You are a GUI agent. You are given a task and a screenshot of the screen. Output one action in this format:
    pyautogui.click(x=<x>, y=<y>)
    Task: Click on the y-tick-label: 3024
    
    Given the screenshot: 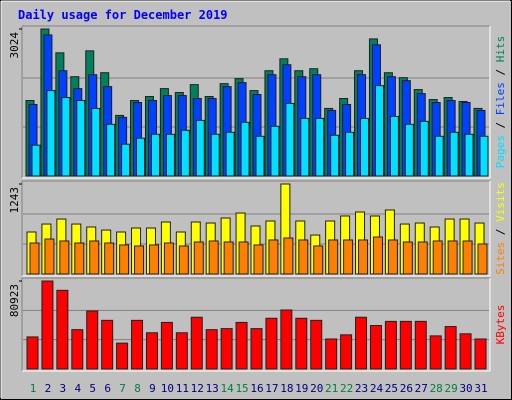 What is the action you would take?
    pyautogui.click(x=14, y=45)
    